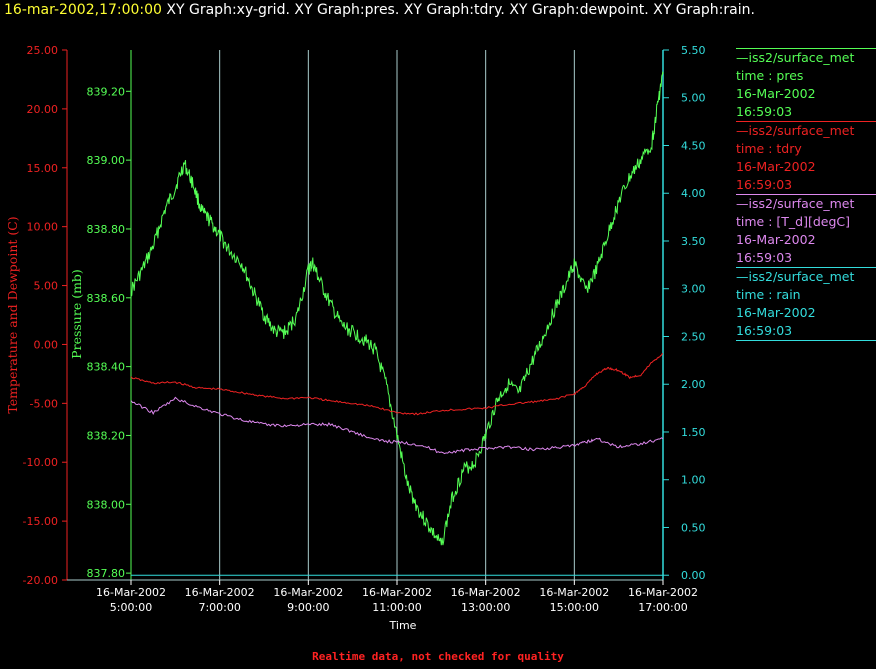 This screenshot has width=876, height=669. What do you see at coordinates (397, 425) in the screenshot?
I see `series-dewpoint` at bounding box center [397, 425].